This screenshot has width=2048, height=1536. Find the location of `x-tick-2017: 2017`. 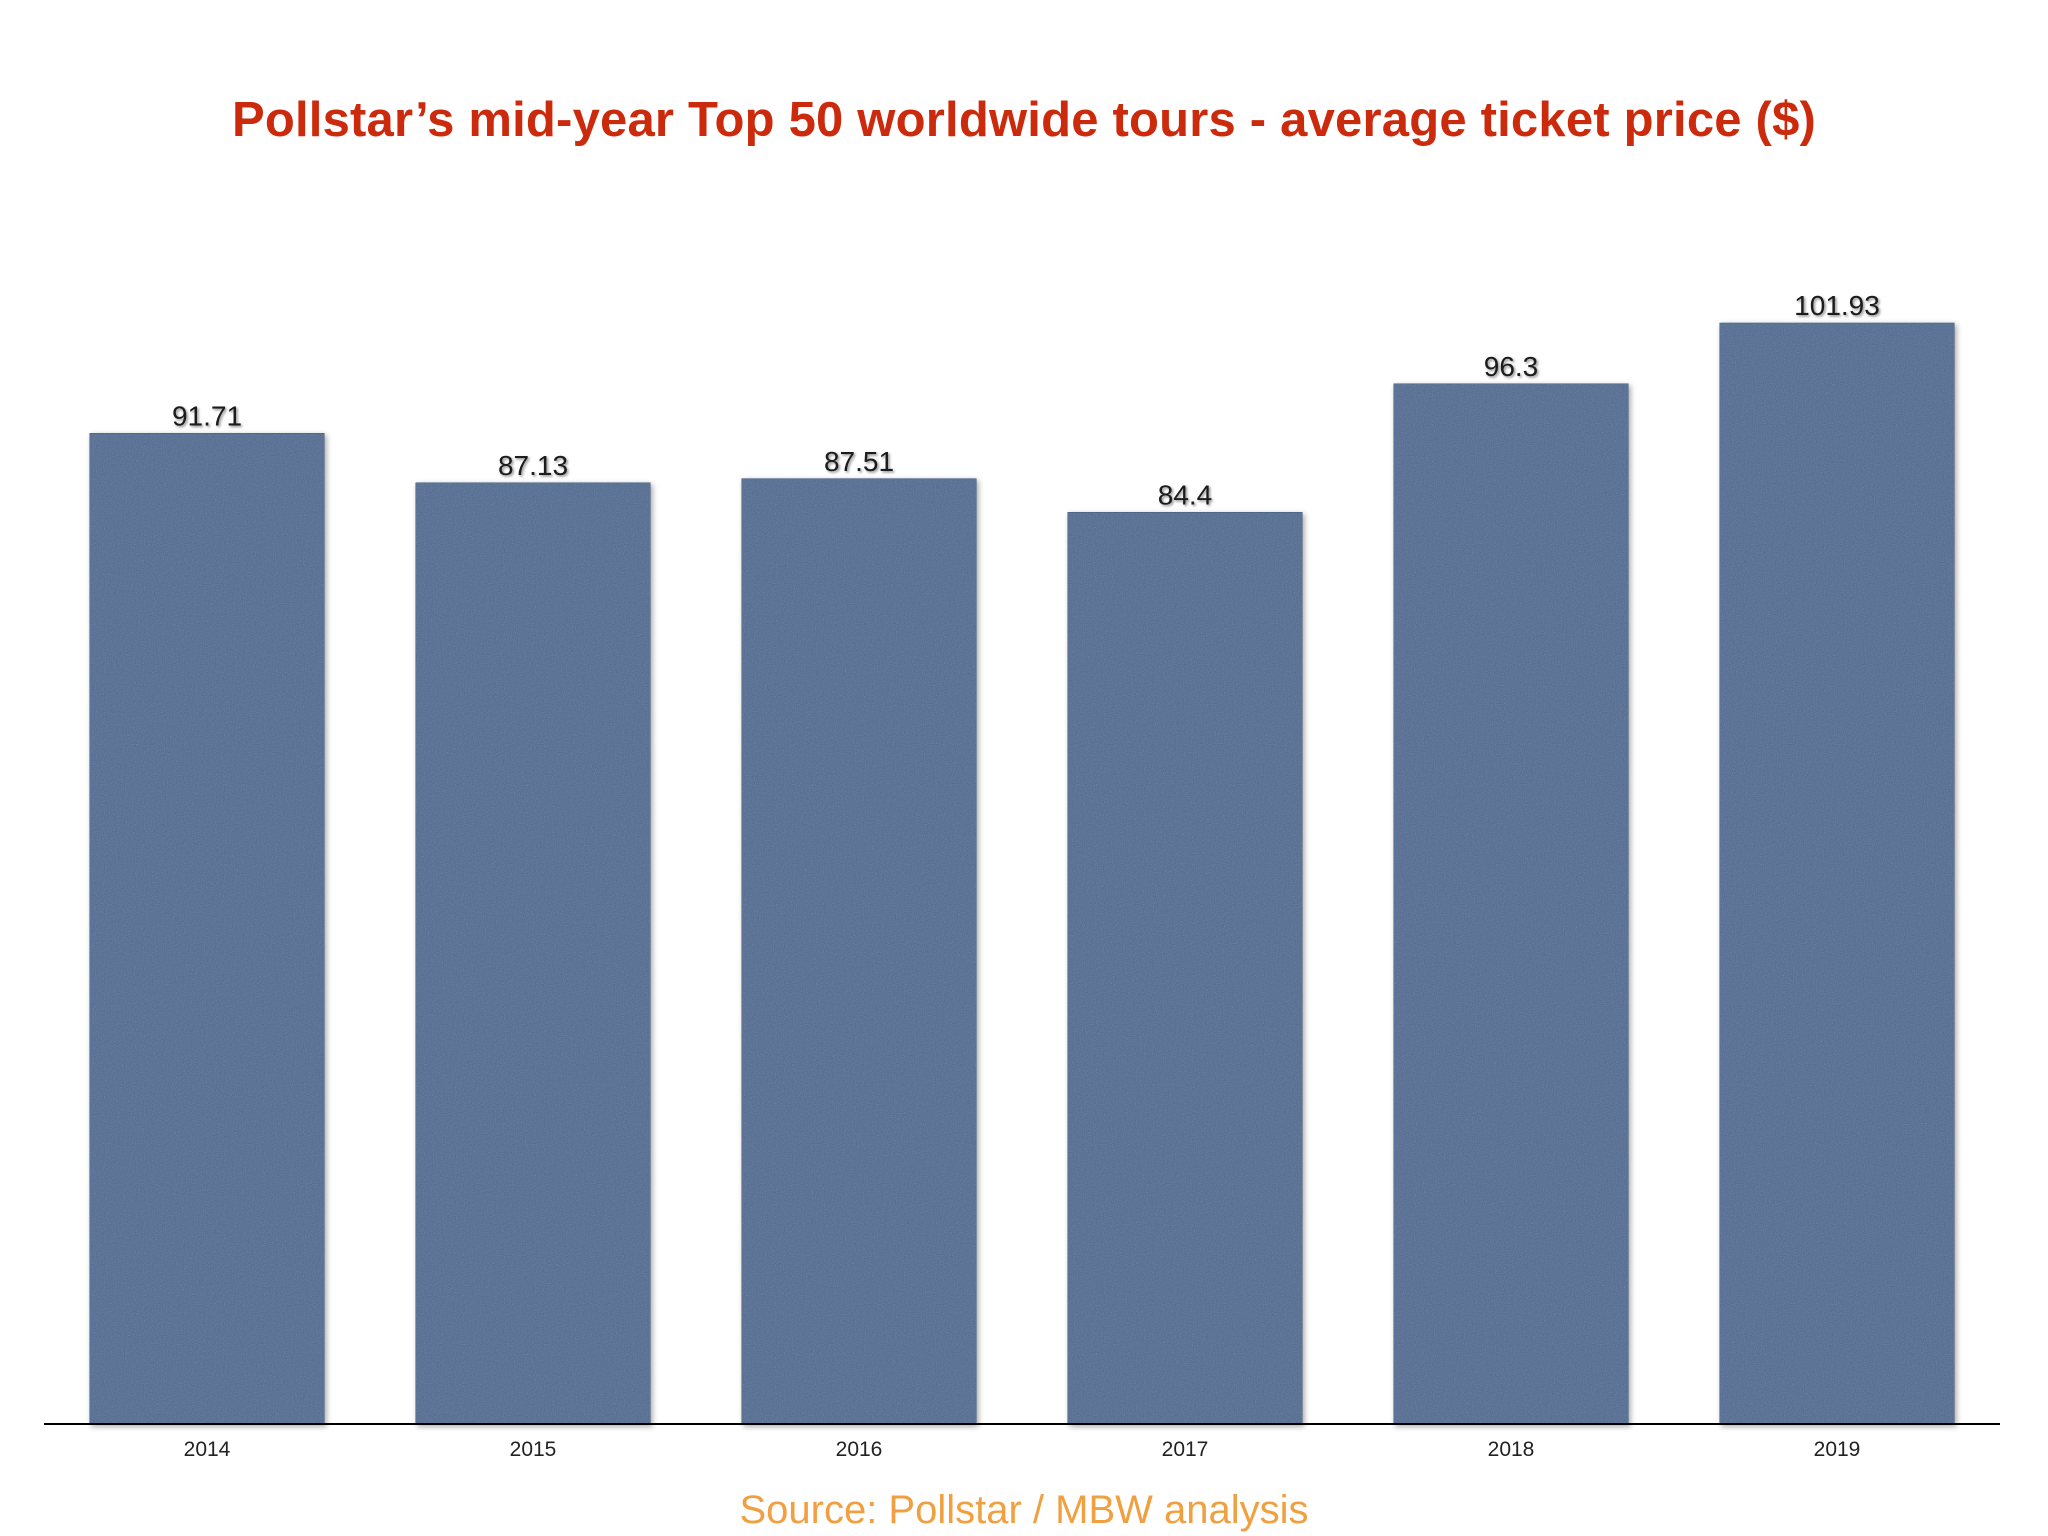

x-tick-2017: 2017 is located at coordinates (1185, 1449).